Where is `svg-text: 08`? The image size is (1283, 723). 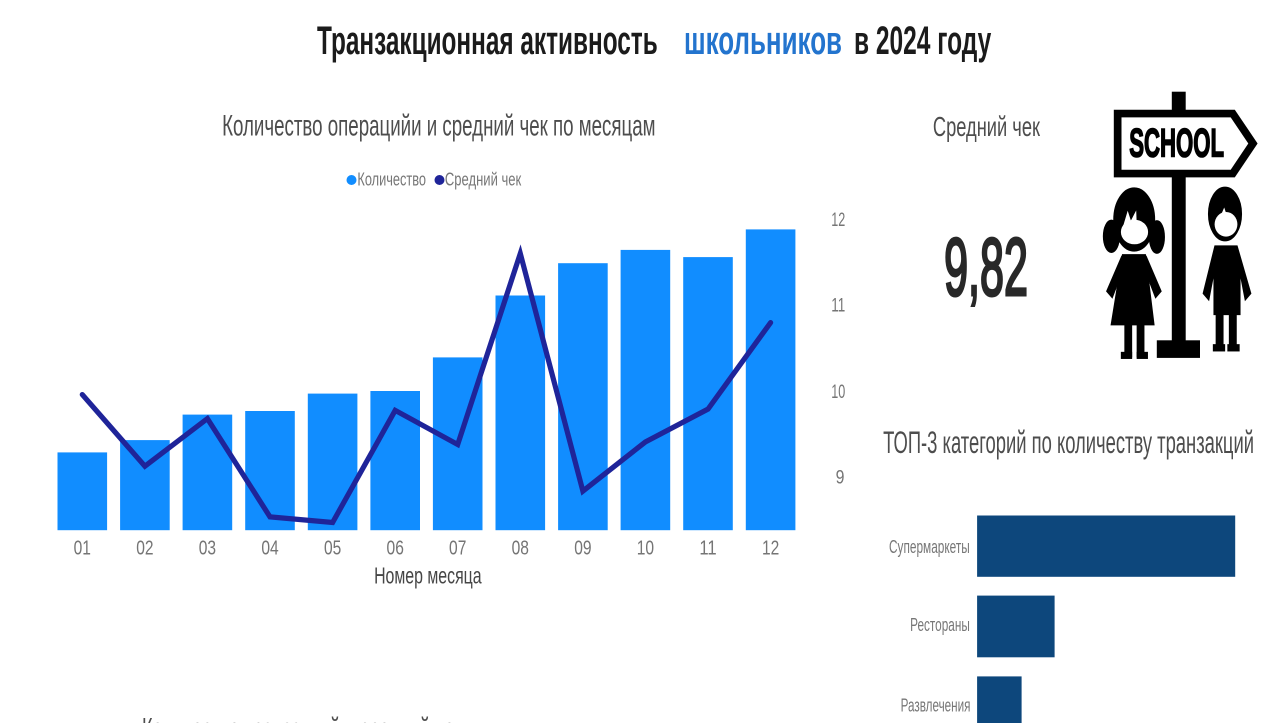
svg-text: 08 is located at coordinates (520, 548).